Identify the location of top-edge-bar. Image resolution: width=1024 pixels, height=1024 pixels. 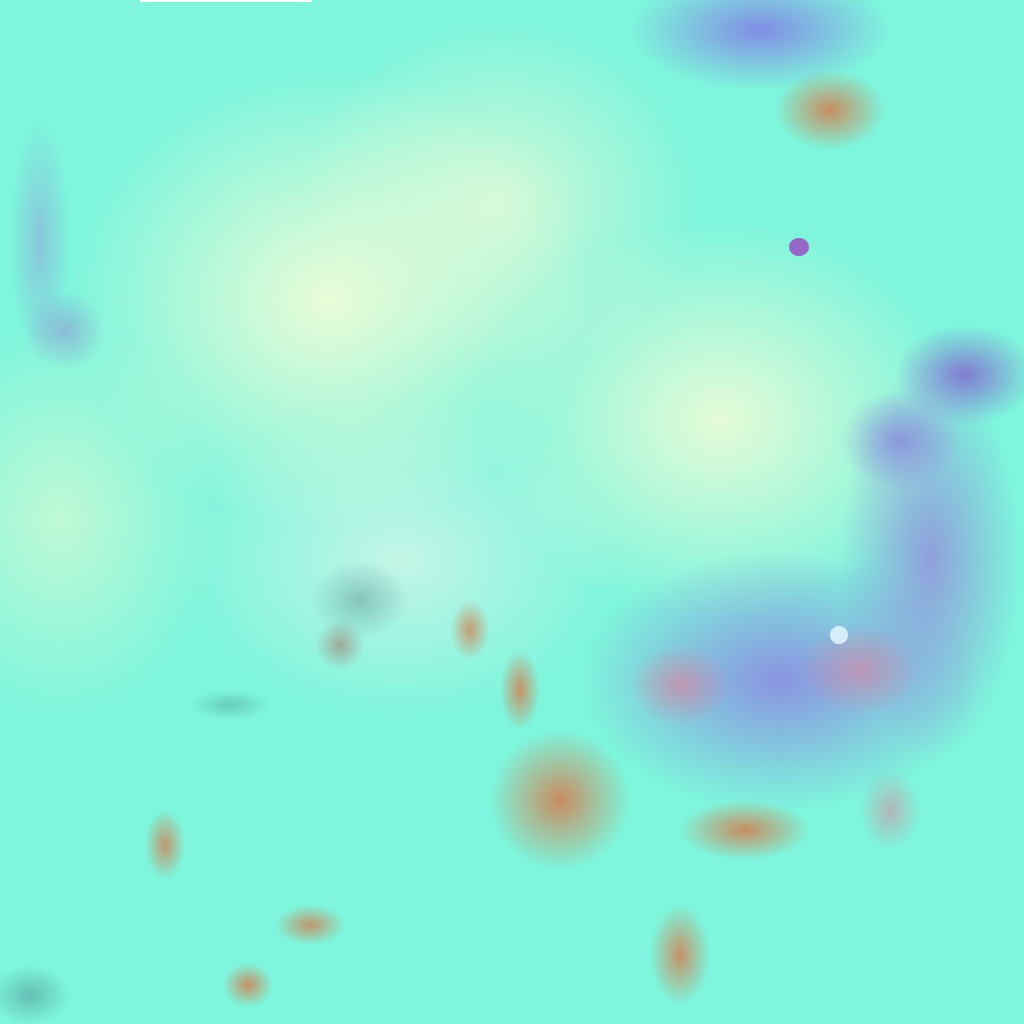
(226, 1).